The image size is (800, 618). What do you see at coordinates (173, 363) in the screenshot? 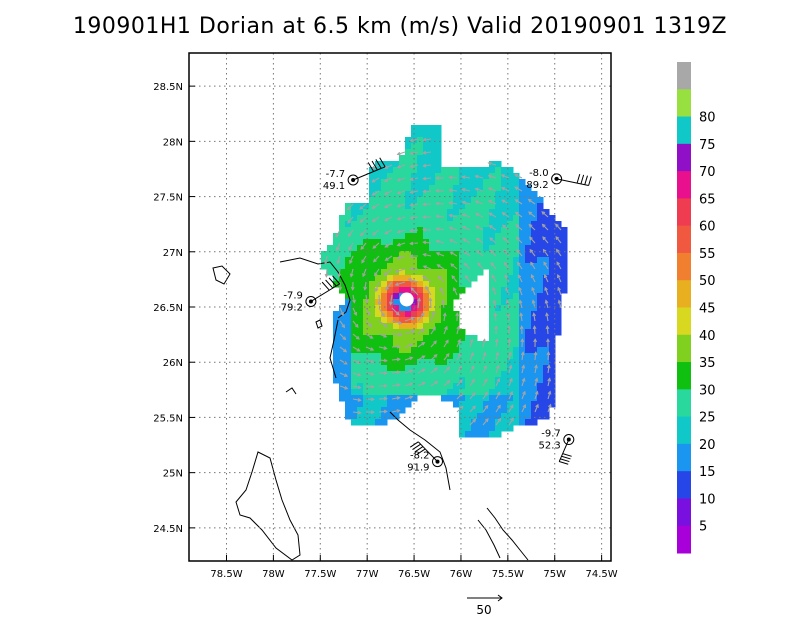
I see `y-tick-label: 26N` at bounding box center [173, 363].